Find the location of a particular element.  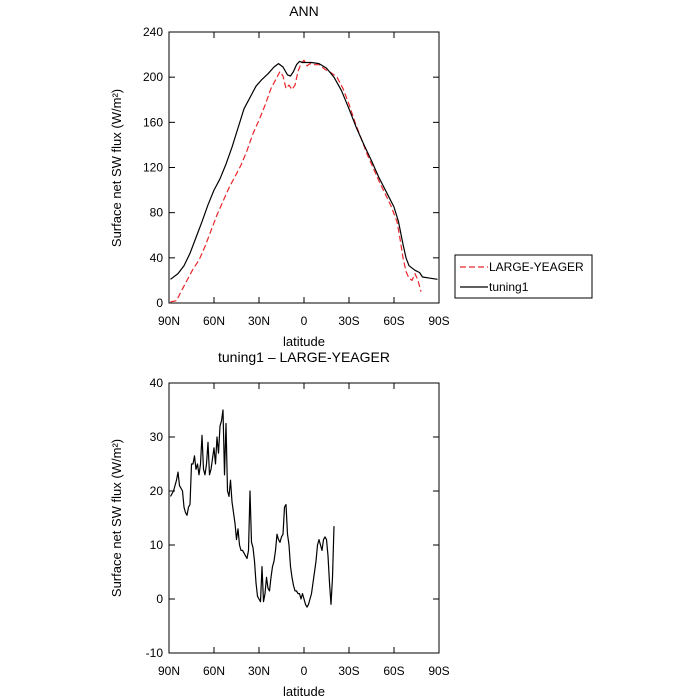

top-panel-y-tick-label: 40 is located at coordinates (157, 258).